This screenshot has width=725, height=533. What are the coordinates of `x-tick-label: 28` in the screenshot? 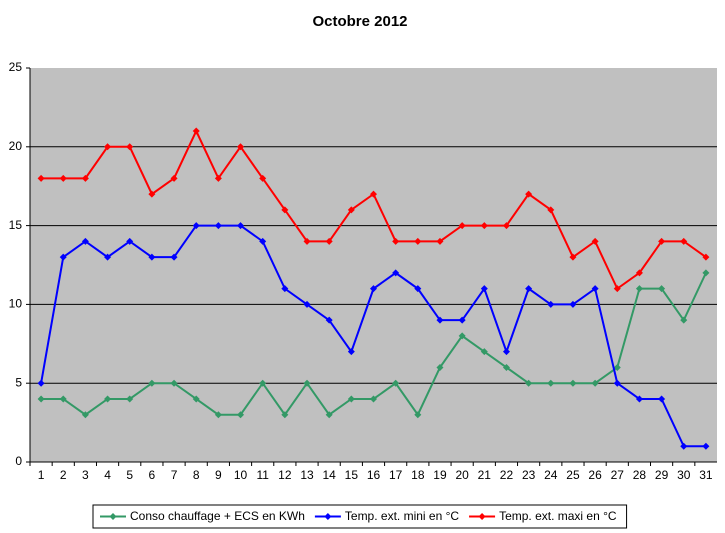 It's located at (640, 475).